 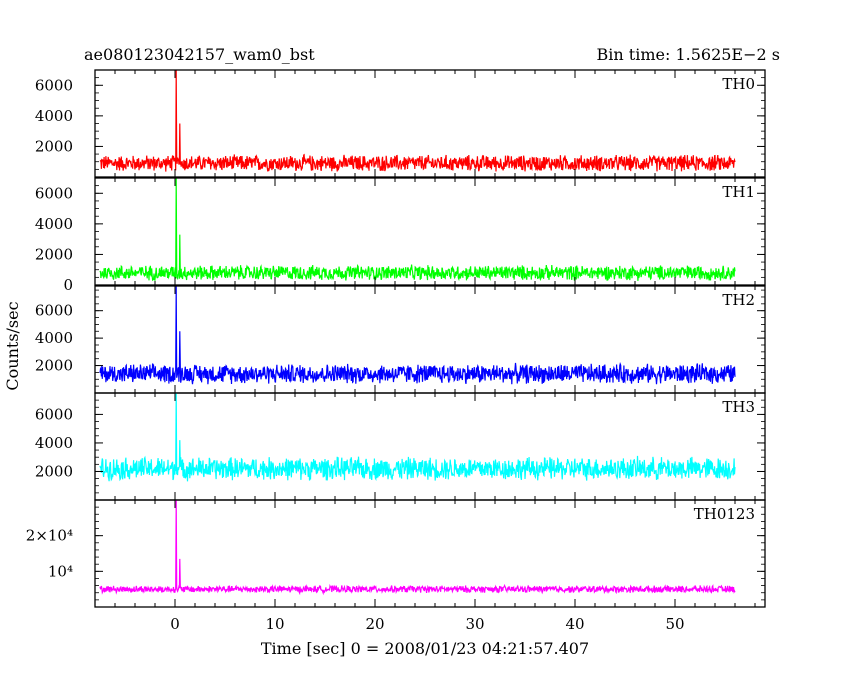 I want to click on panel-label-th0: TH0, so click(x=738, y=84).